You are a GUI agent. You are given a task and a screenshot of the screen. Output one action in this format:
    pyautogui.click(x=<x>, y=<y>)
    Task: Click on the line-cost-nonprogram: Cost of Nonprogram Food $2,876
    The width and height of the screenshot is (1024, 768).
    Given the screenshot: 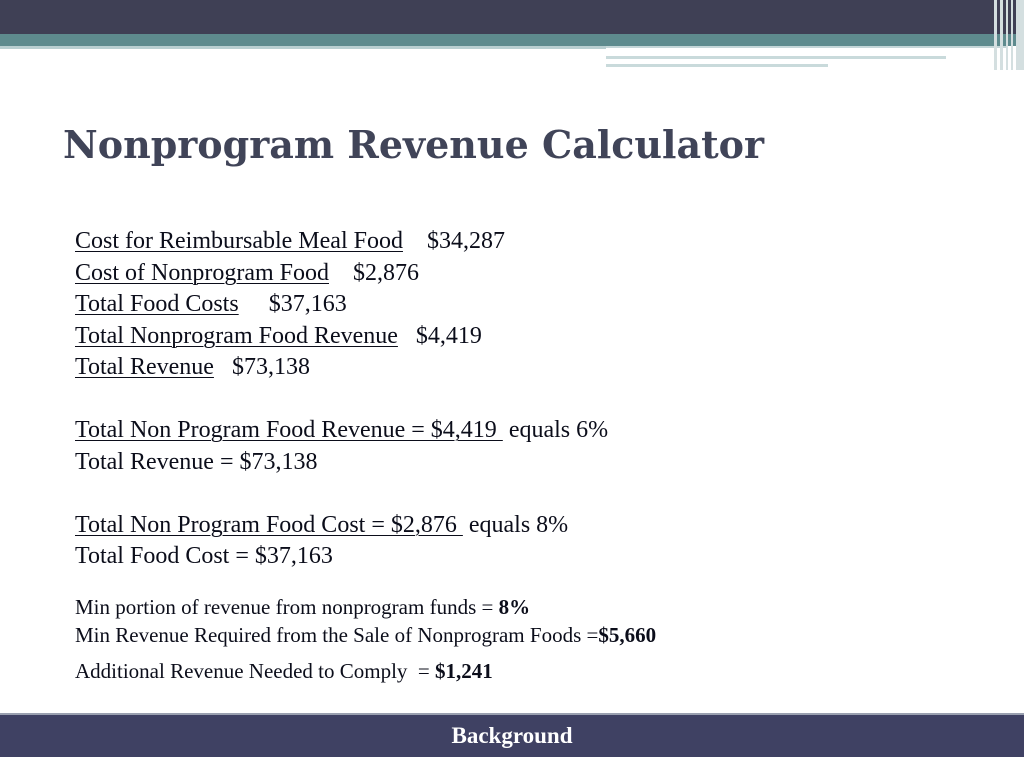 What is the action you would take?
    pyautogui.click(x=525, y=274)
    